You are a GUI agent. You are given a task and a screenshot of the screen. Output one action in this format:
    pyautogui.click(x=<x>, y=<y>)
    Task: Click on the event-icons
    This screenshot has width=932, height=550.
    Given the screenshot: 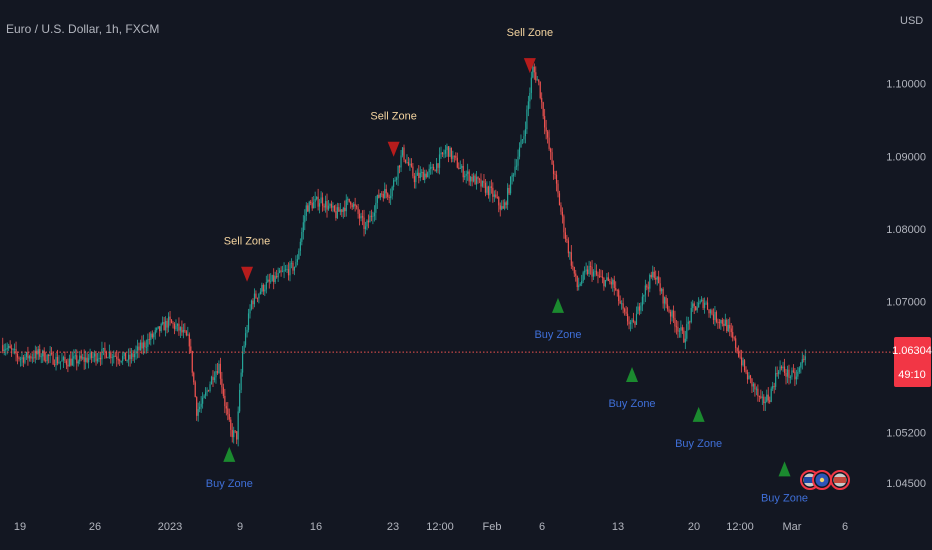 What is the action you would take?
    pyautogui.click(x=825, y=480)
    